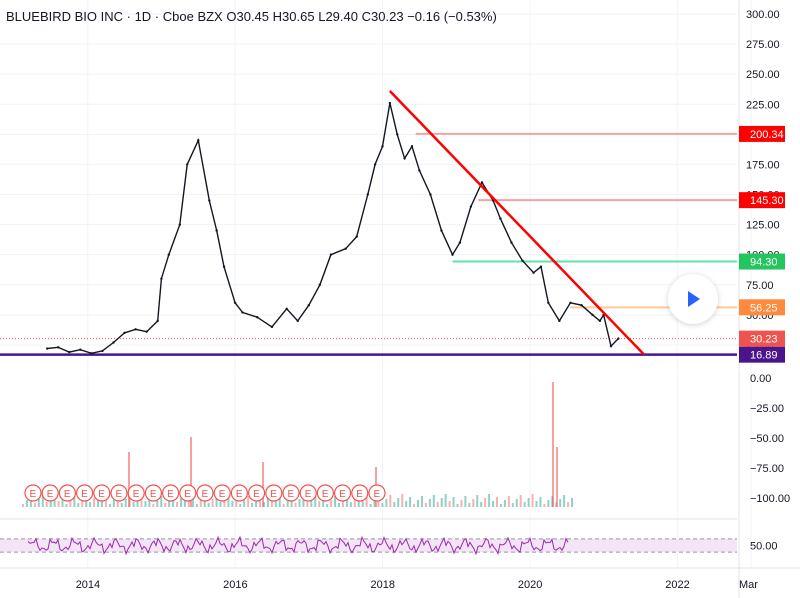 The height and width of the screenshot is (598, 800). I want to click on price-tick-label: 275.00, so click(763, 45).